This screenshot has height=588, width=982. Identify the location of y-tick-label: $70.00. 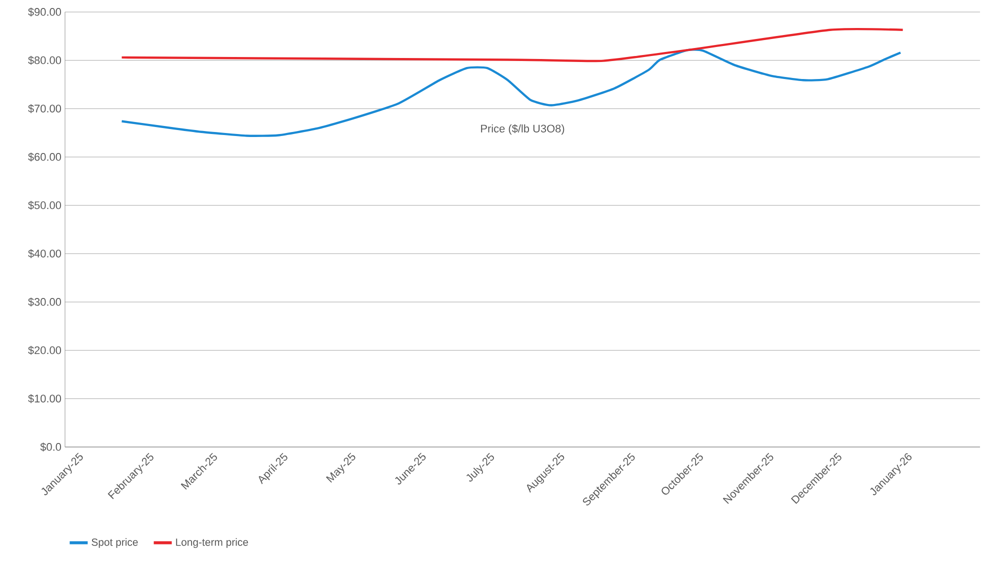
(45, 109).